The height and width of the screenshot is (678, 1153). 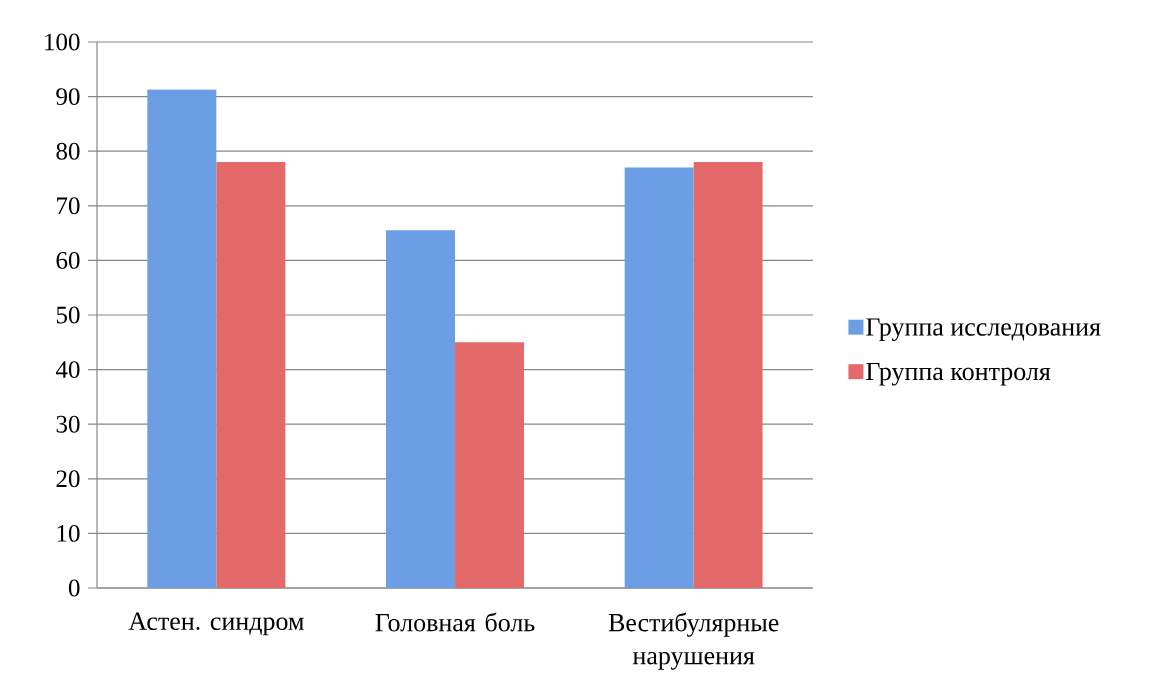 I want to click on y-tick-label: 60, so click(x=68, y=260).